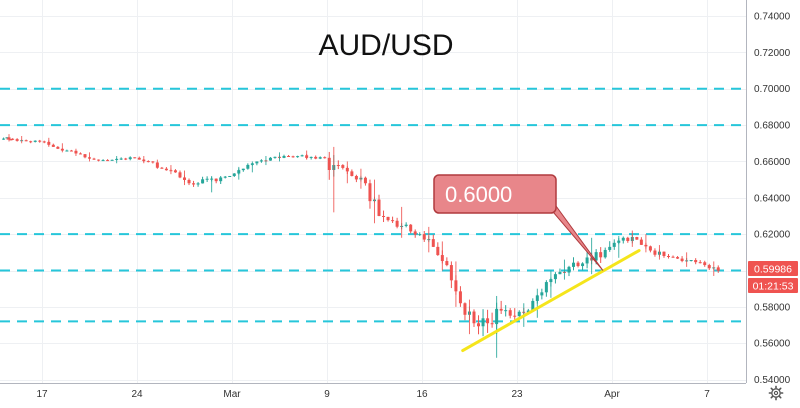  What do you see at coordinates (551, 301) in the screenshot?
I see `trendline` at bounding box center [551, 301].